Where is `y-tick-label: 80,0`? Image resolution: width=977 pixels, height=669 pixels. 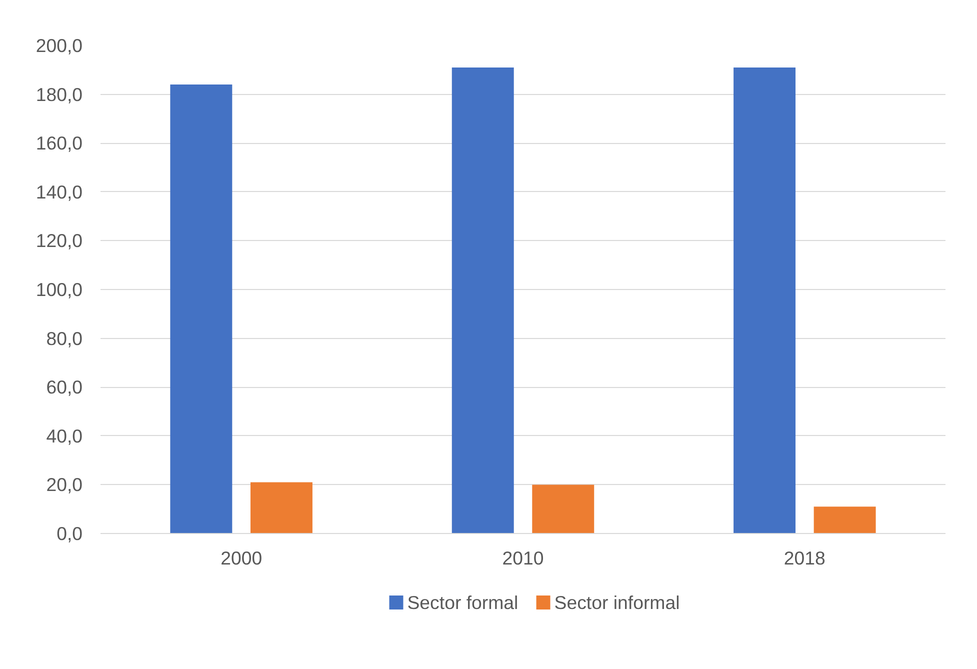
y-tick-label: 80,0 is located at coordinates (64, 338).